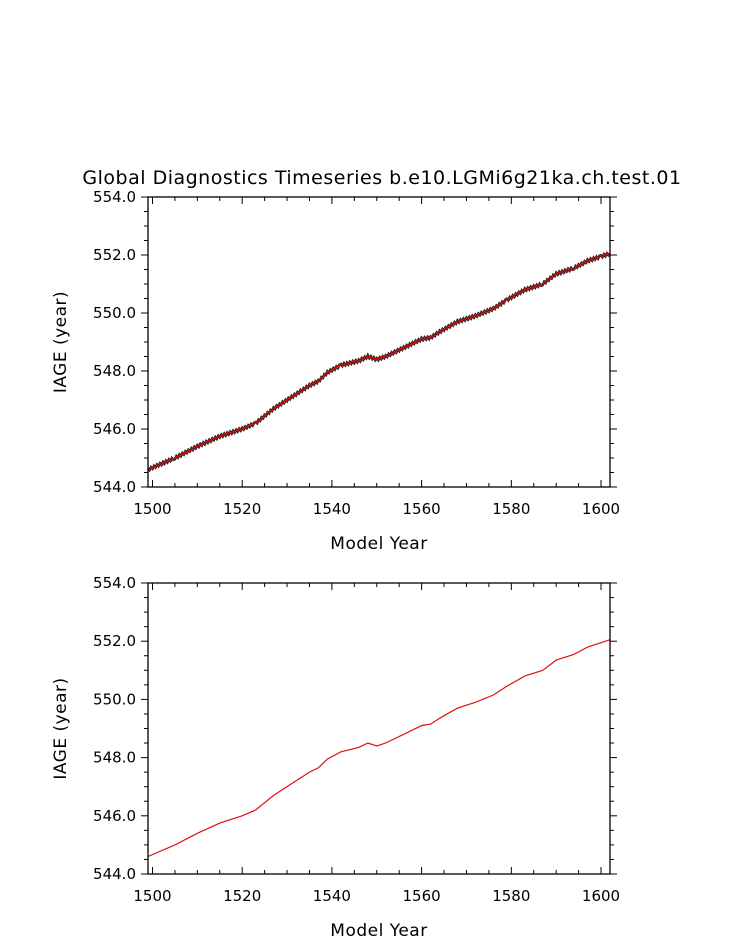  What do you see at coordinates (378, 544) in the screenshot?
I see `x-axis-label-top: Model Year` at bounding box center [378, 544].